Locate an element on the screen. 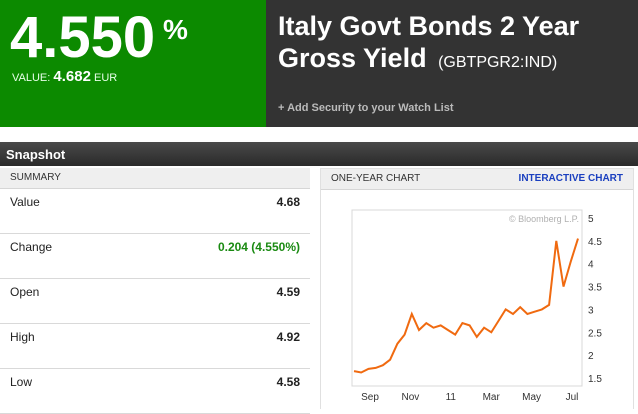 The height and width of the screenshot is (414, 638). security-title-text: Gross Yield is located at coordinates (352, 58).